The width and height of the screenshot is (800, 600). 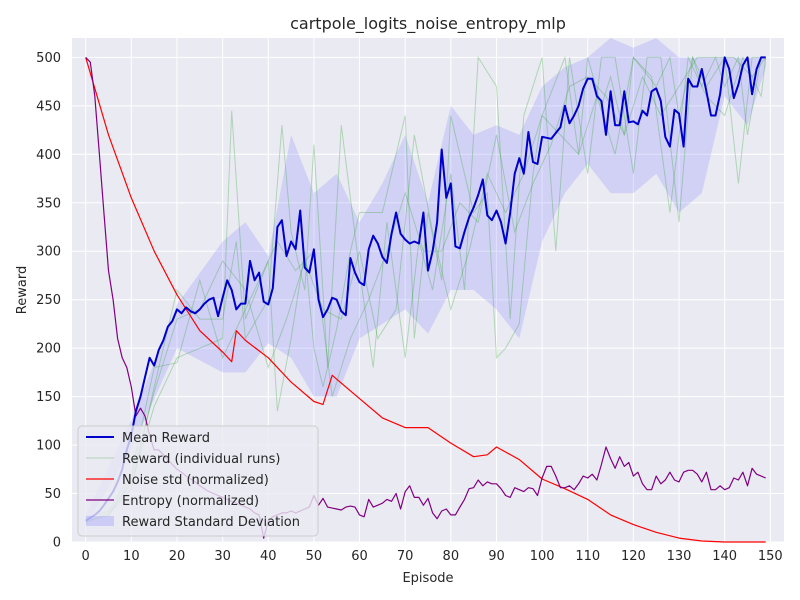 What do you see at coordinates (770, 556) in the screenshot?
I see `x-tick-label: 150` at bounding box center [770, 556].